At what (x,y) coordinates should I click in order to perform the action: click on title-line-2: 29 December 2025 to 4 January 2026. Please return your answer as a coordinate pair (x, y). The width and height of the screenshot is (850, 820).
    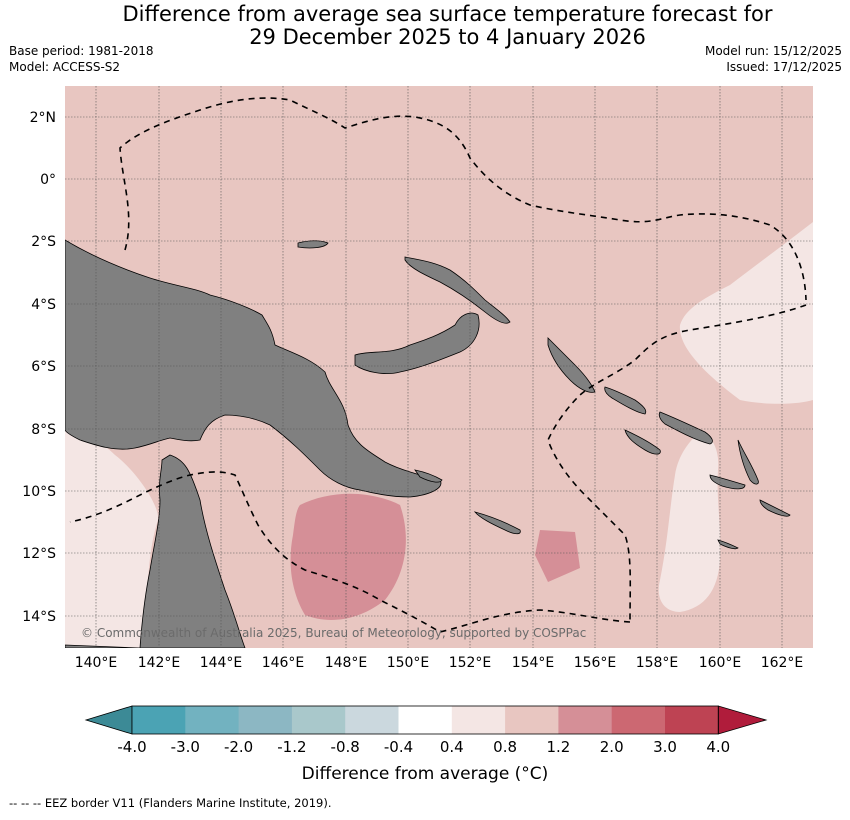
    Looking at the image, I should click on (447, 37).